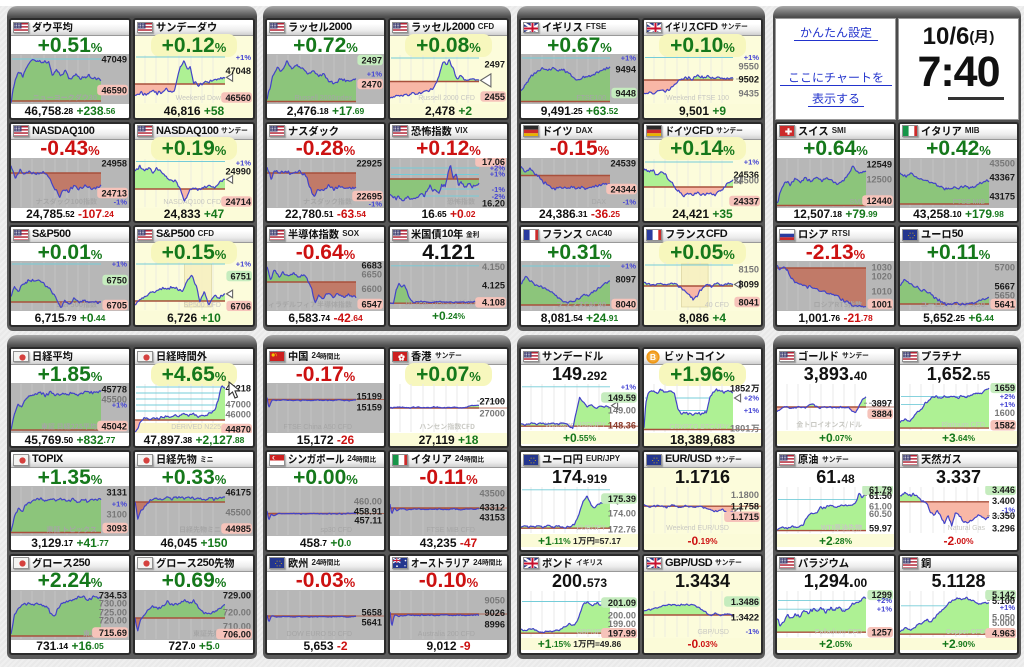 This screenshot has width=1024, height=667. Describe the element at coordinates (622, 398) in the screenshot. I see `svg-text: 149.59` at that location.